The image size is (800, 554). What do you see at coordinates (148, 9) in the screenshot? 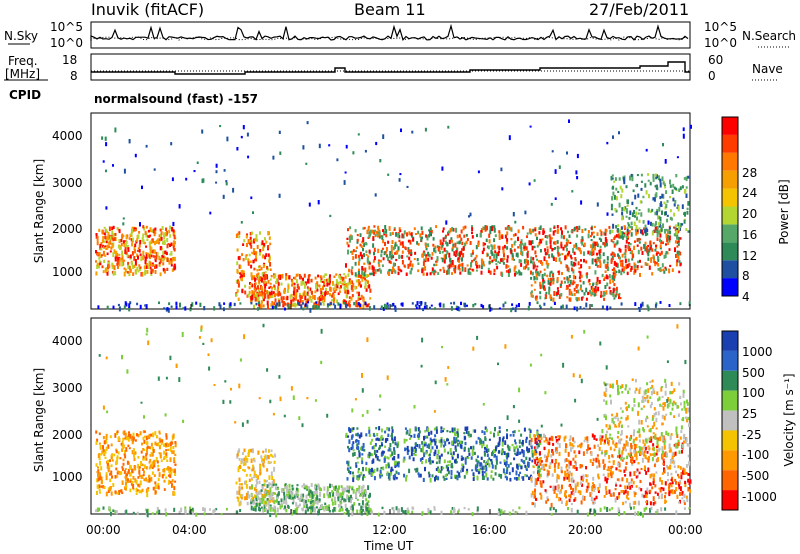
I see `station-title: Inuvik (fitACF)` at bounding box center [148, 9].